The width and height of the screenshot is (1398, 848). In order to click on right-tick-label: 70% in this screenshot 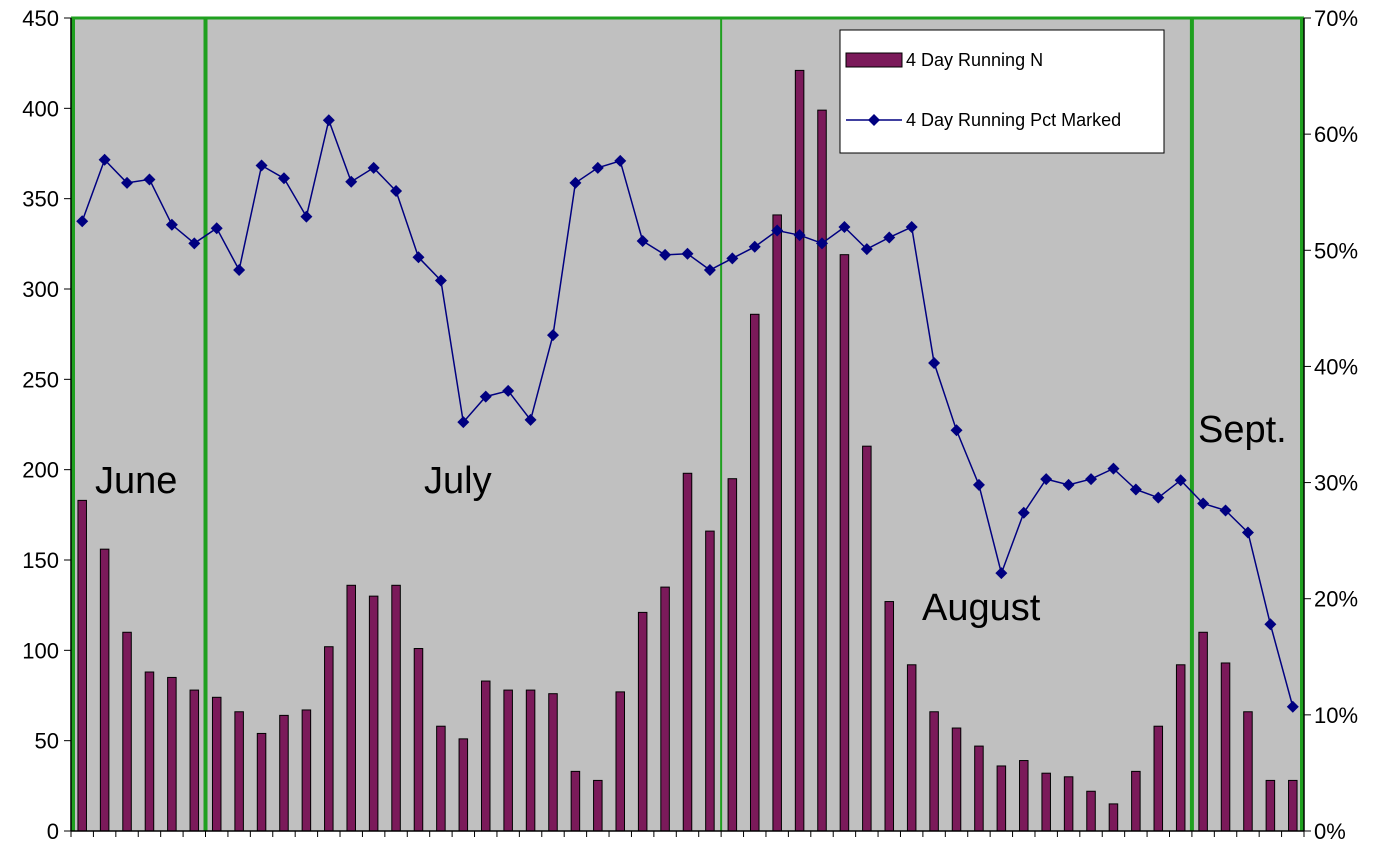, I will do `click(1336, 18)`.